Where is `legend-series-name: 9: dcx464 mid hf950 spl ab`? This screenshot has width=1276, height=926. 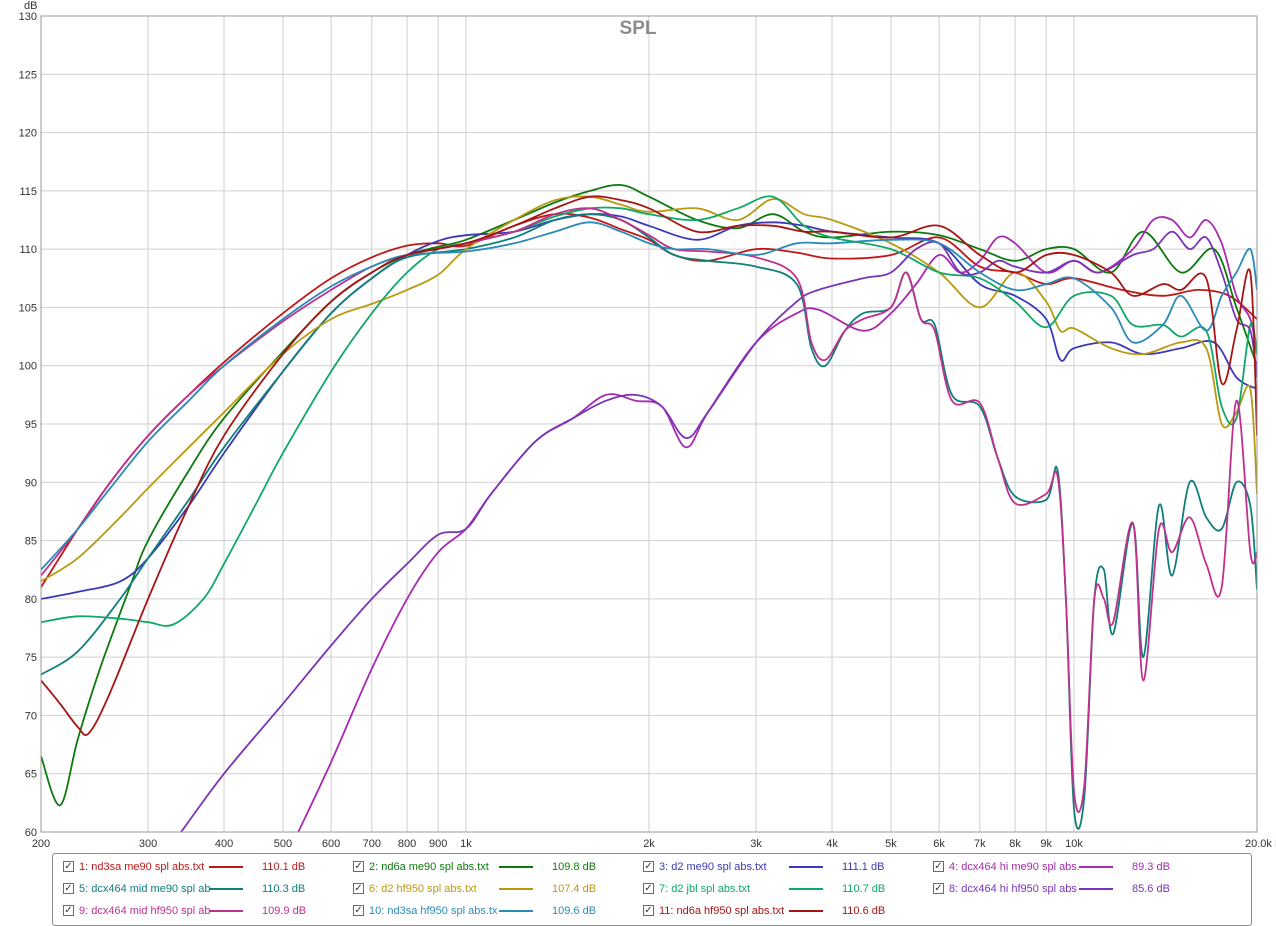 legend-series-name: 9: dcx464 mid hf950 spl ab is located at coordinates (145, 911).